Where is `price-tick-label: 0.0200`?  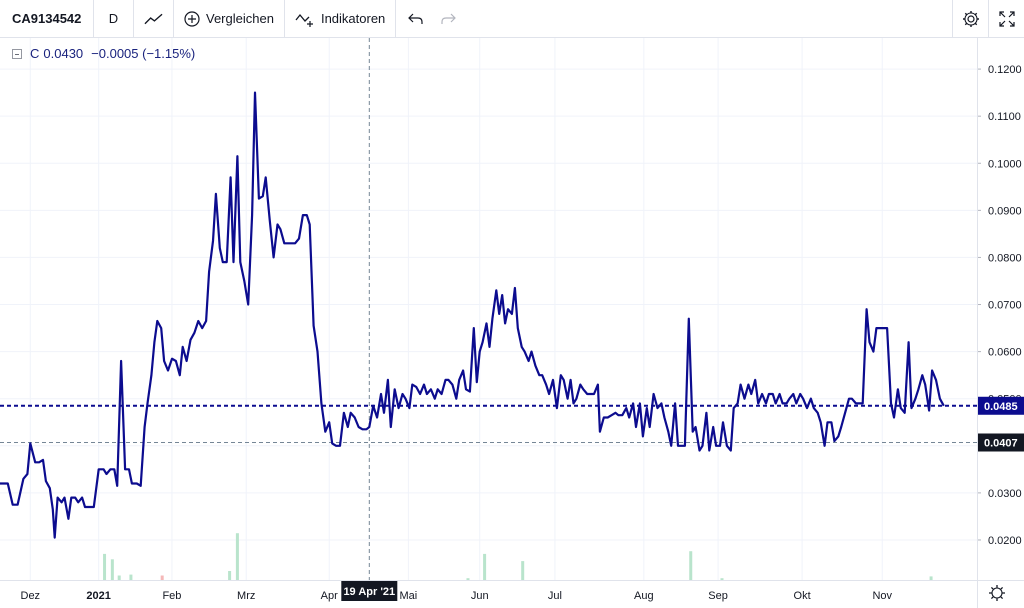 price-tick-label: 0.0200 is located at coordinates (1005, 541).